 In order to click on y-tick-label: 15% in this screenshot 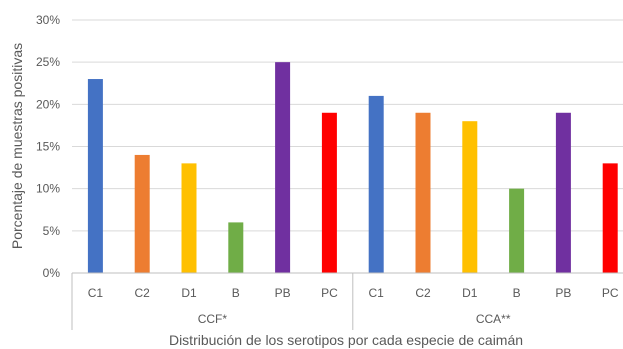, I will do `click(48, 147)`.